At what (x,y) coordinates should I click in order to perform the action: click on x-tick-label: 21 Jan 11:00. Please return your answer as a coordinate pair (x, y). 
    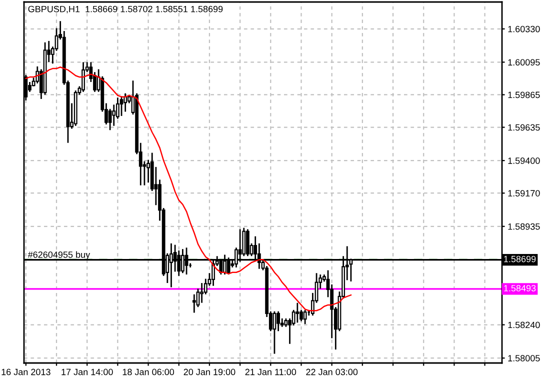
    Looking at the image, I should click on (270, 372).